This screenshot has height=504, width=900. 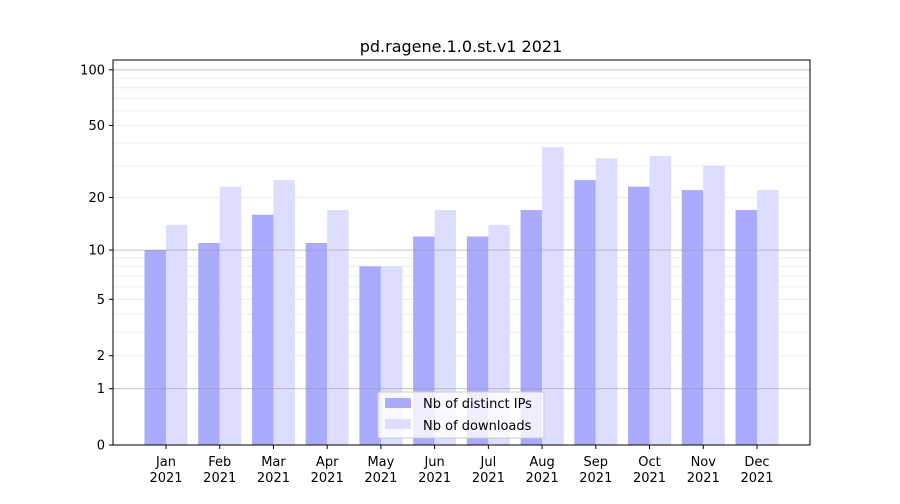 What do you see at coordinates (477, 404) in the screenshot?
I see `legend-label-ips: Nb of distinct IPs` at bounding box center [477, 404].